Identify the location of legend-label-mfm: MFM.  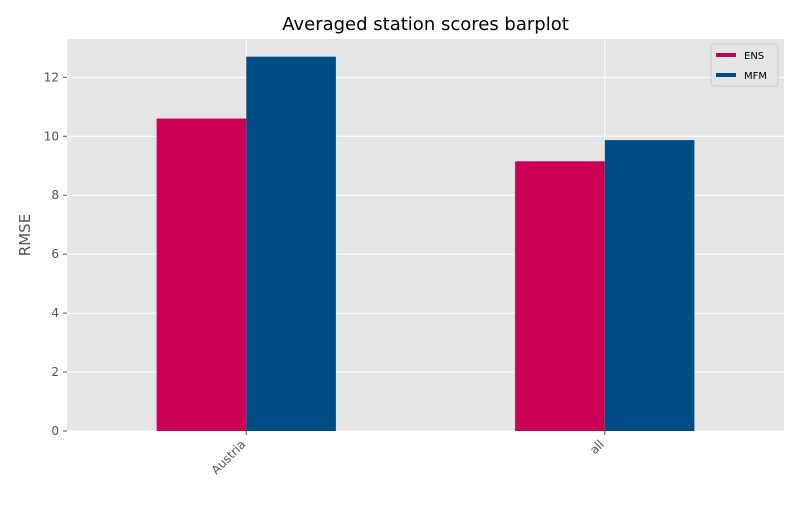
(755, 76).